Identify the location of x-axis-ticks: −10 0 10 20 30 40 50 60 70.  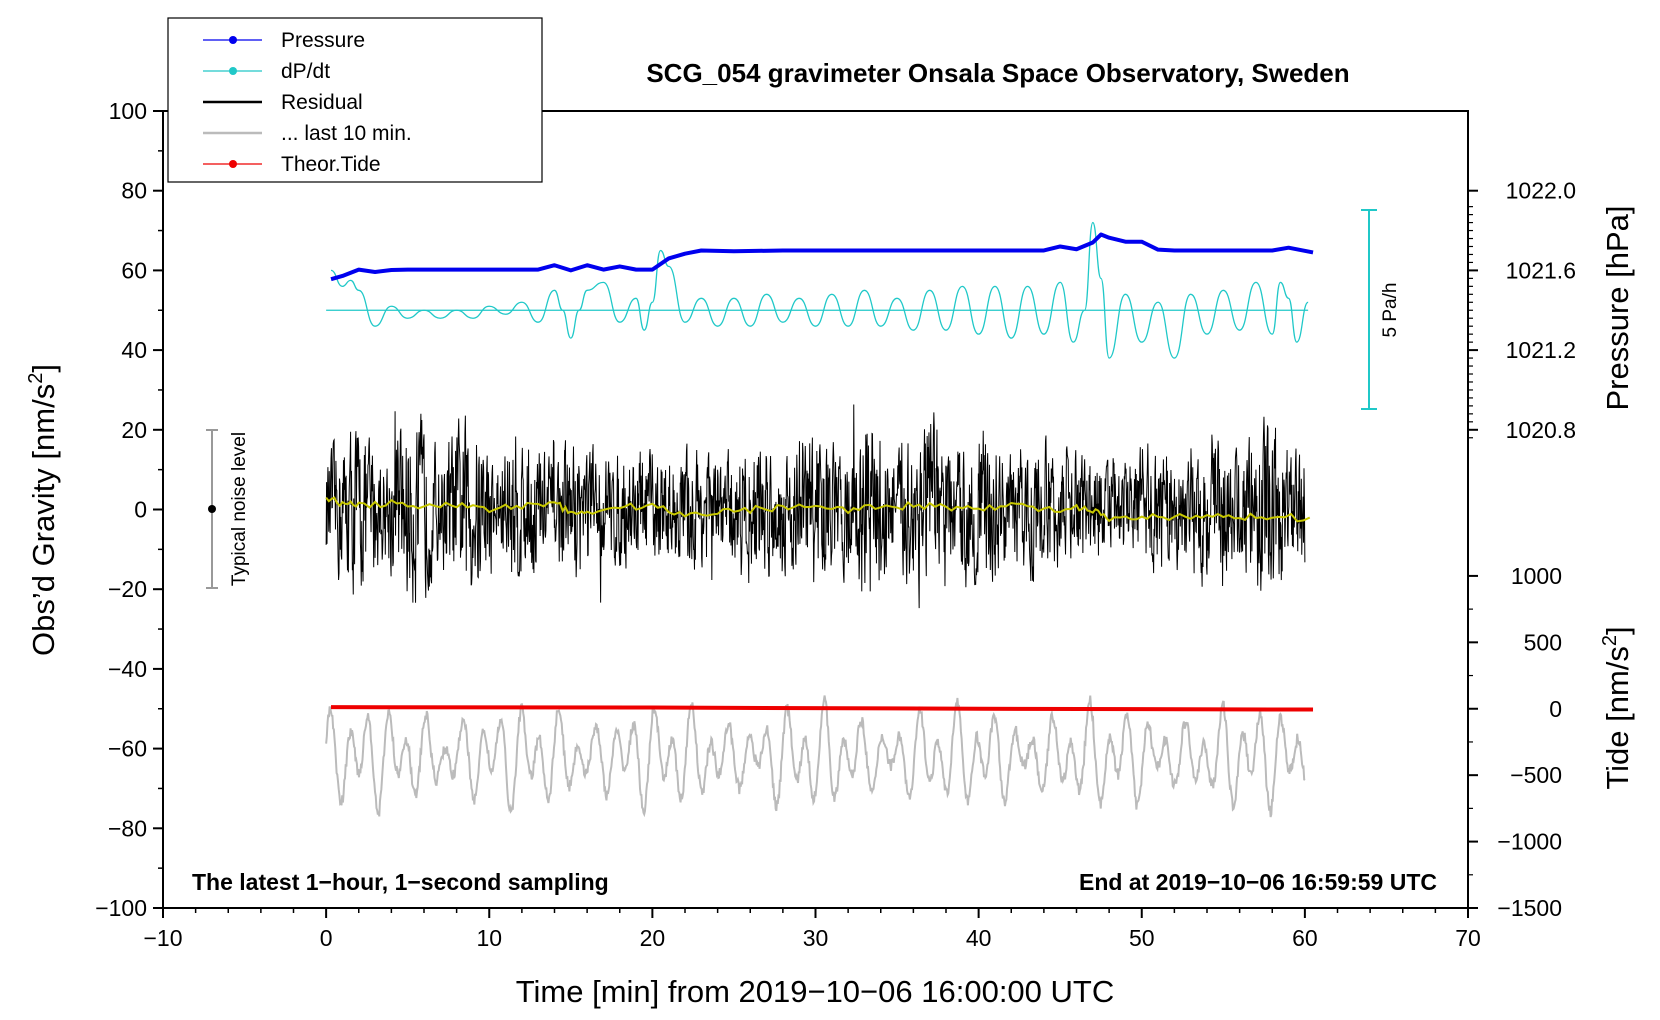
(812, 929).